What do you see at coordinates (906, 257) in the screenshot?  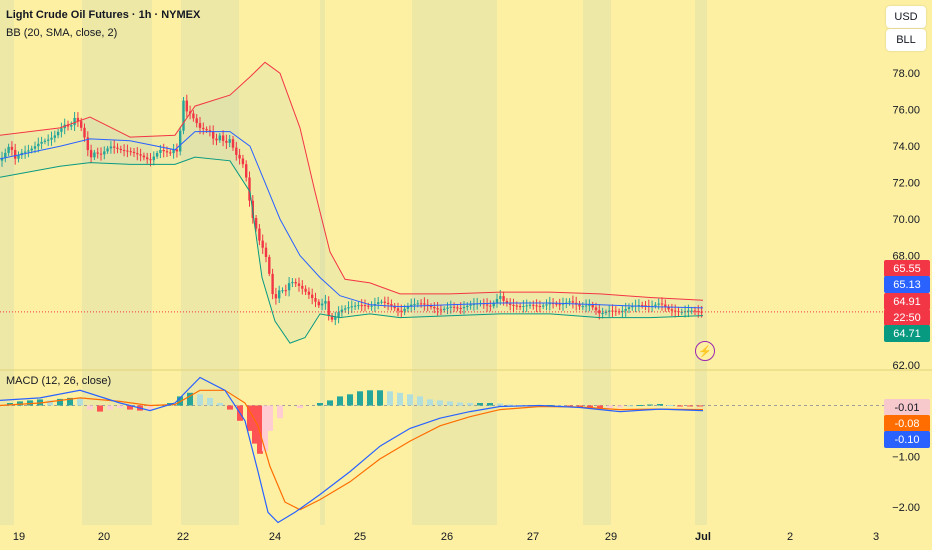 I see `y-tick-label: 68.00` at bounding box center [906, 257].